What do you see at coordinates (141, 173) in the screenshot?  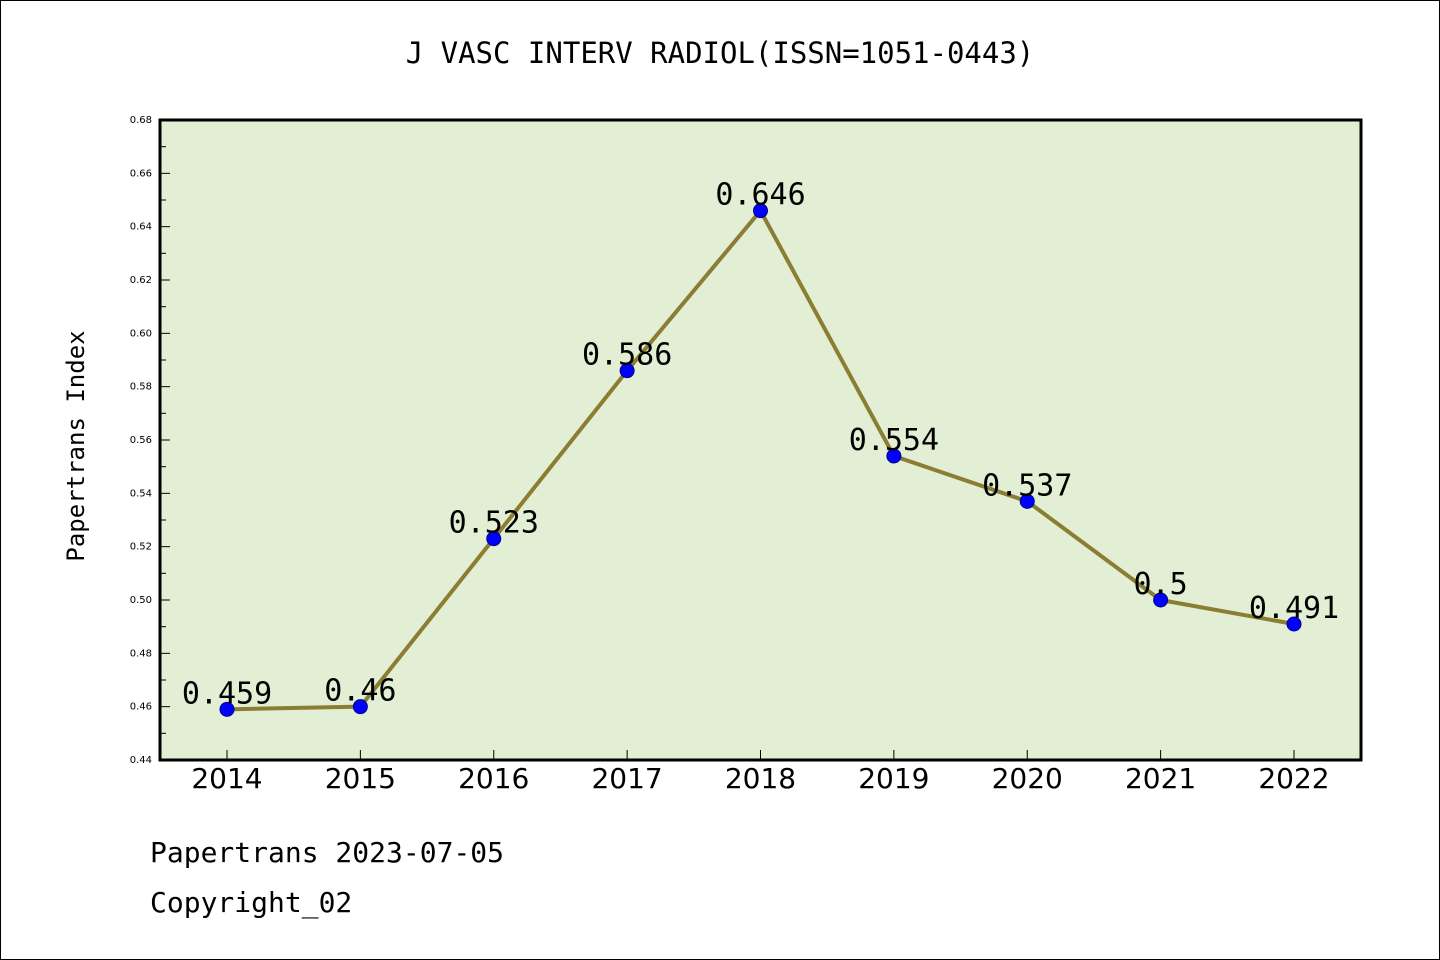 I see `y-tick-label: 0.66` at bounding box center [141, 173].